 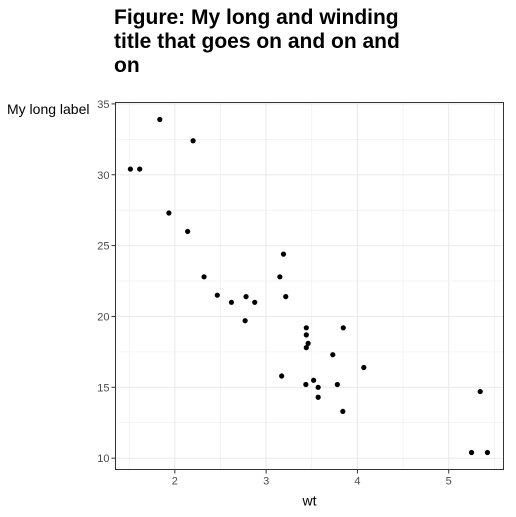 What do you see at coordinates (175, 482) in the screenshot?
I see `x-tick-label: 2` at bounding box center [175, 482].